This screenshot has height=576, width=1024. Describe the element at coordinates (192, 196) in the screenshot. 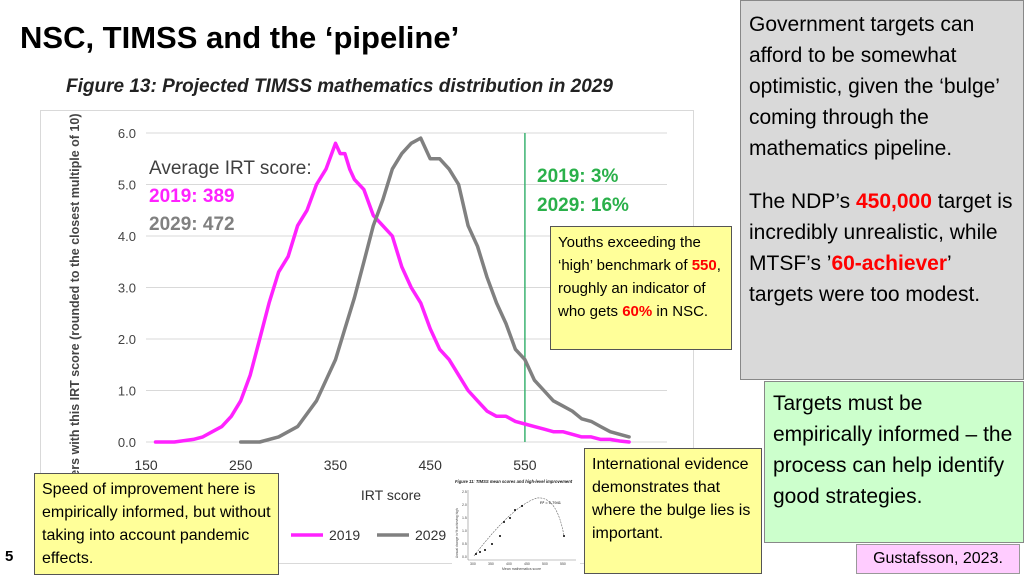

I see `avg-2019: 2019: 389` at that location.